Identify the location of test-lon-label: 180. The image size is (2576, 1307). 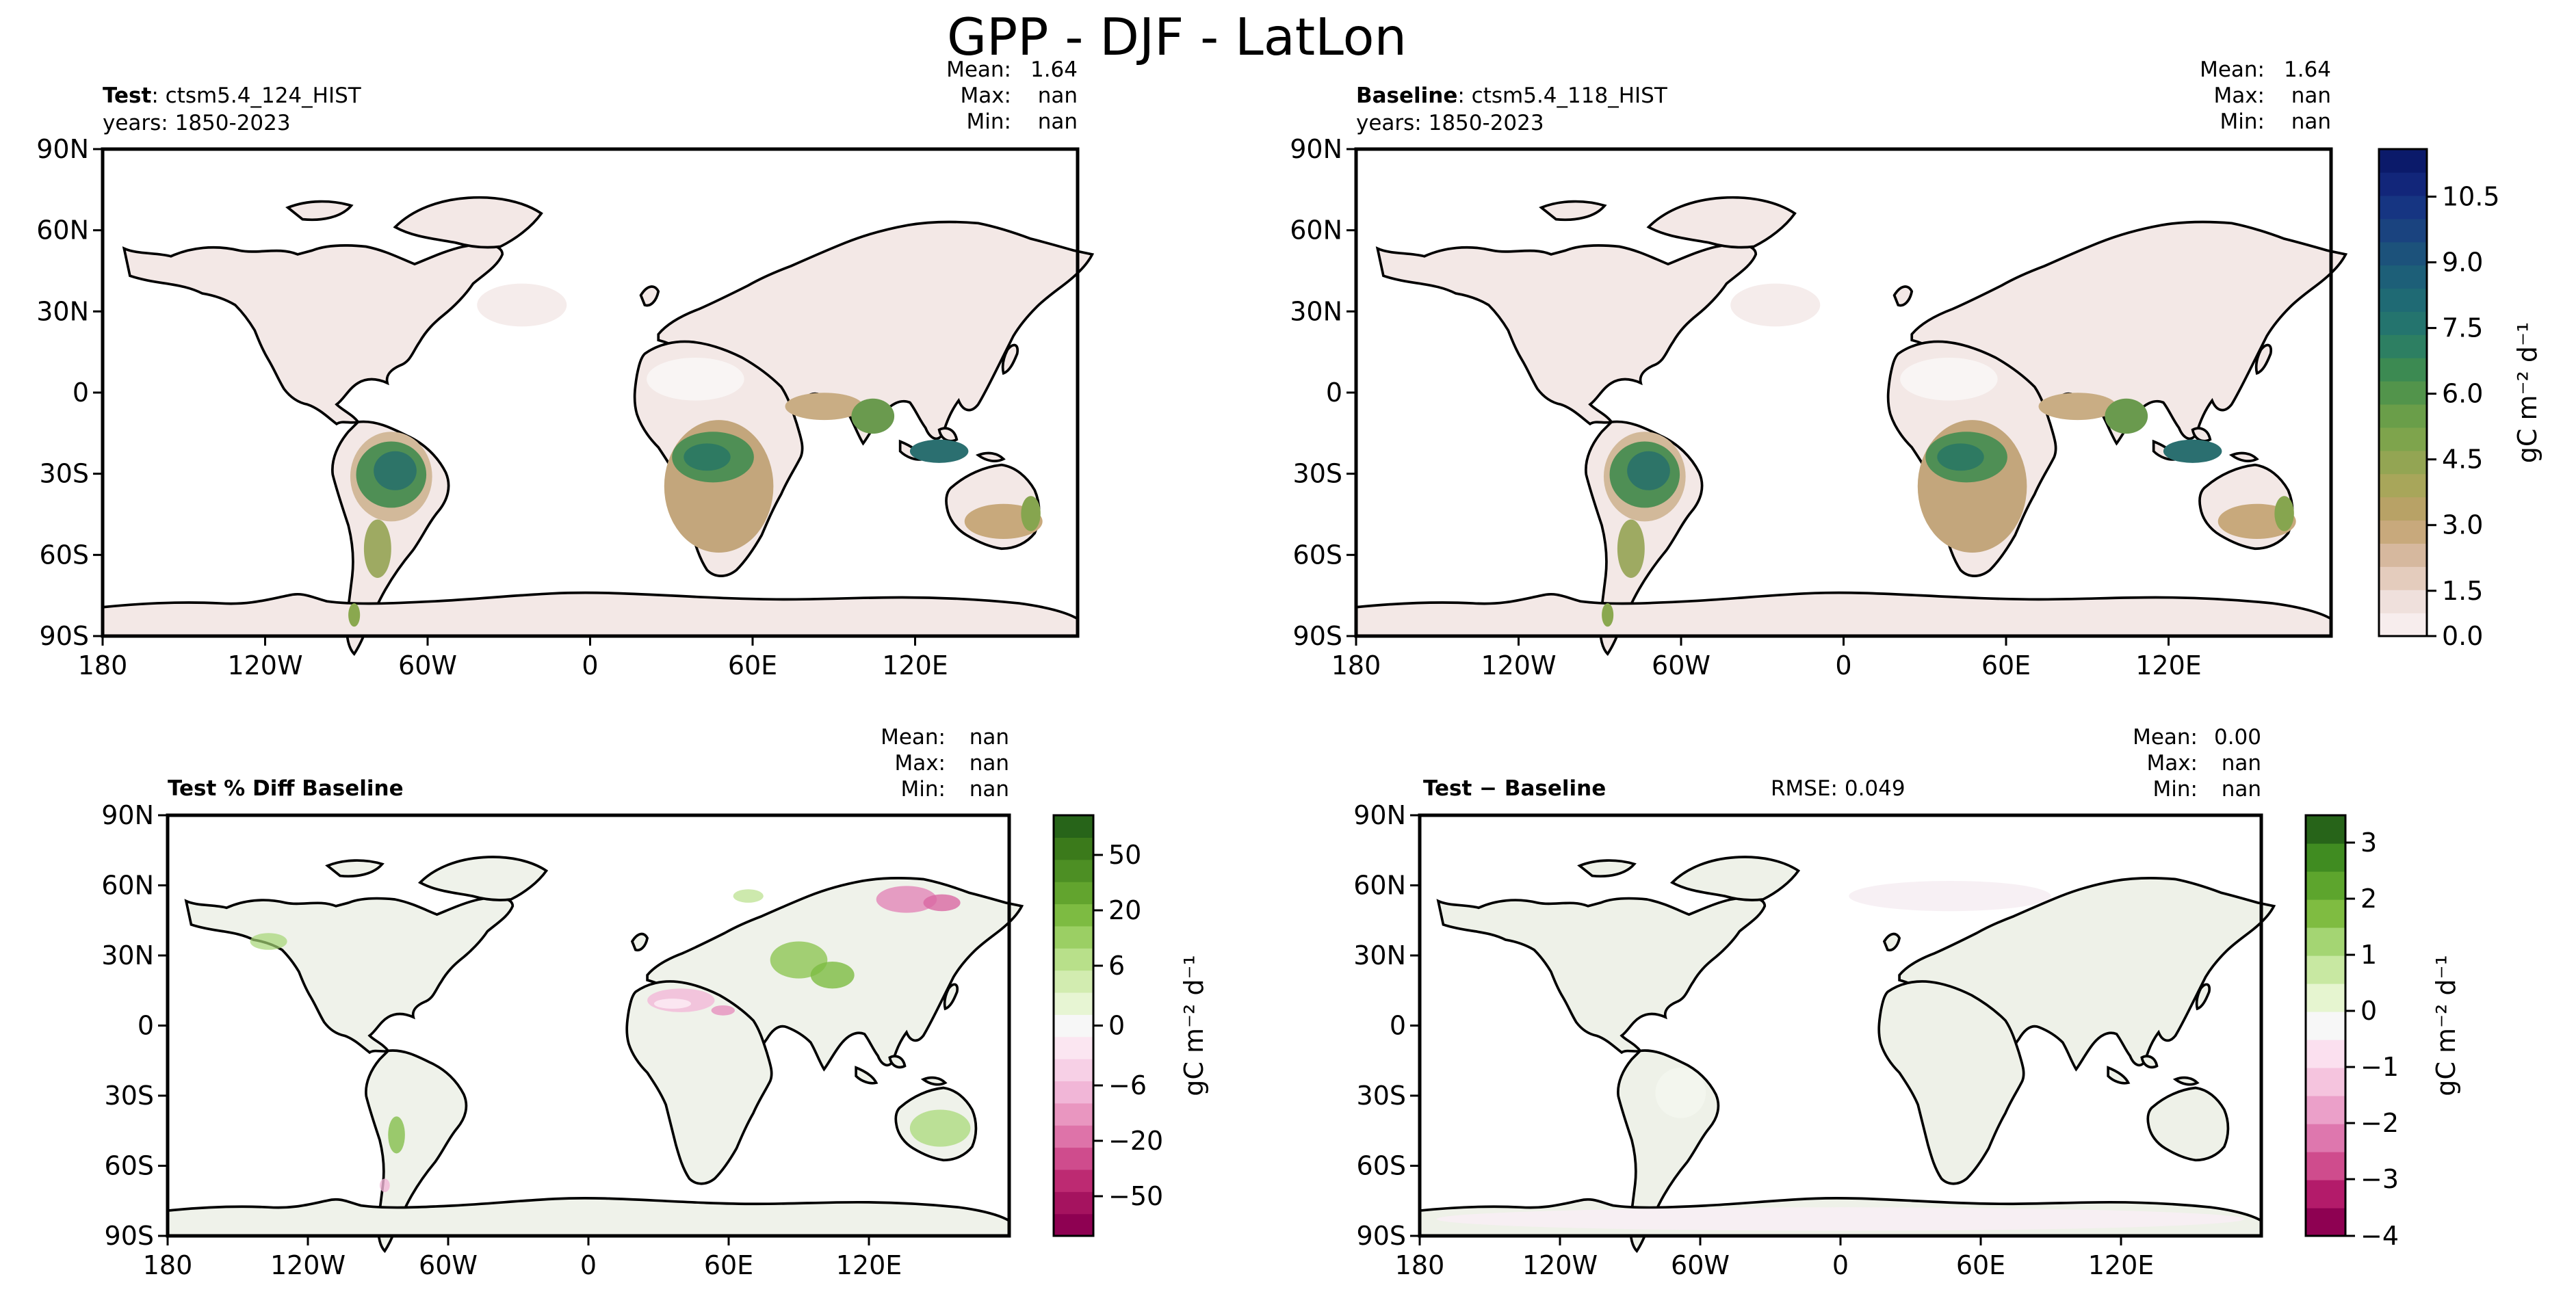
(103, 665).